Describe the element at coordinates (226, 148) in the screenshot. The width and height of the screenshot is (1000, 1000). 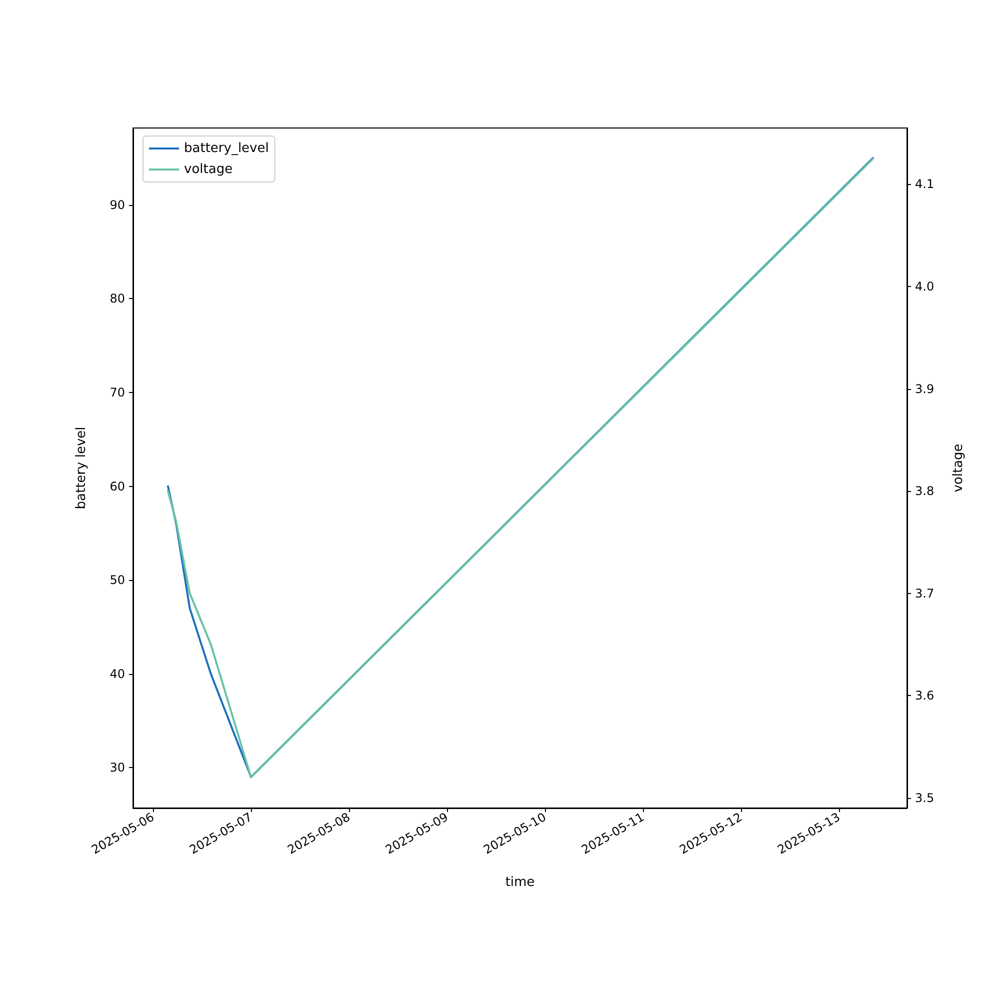
I see `legend-label: battery_level` at that location.